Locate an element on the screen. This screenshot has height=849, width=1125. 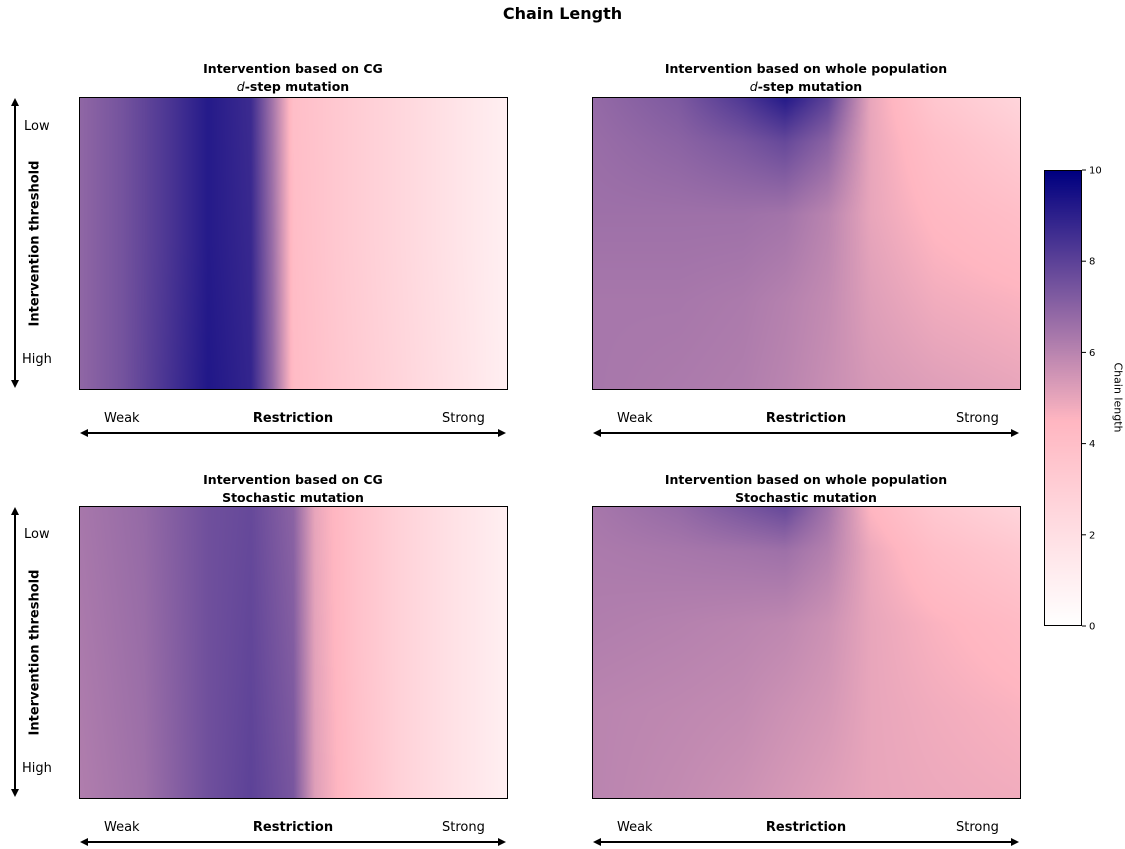
colorbar is located at coordinates (1063, 398).